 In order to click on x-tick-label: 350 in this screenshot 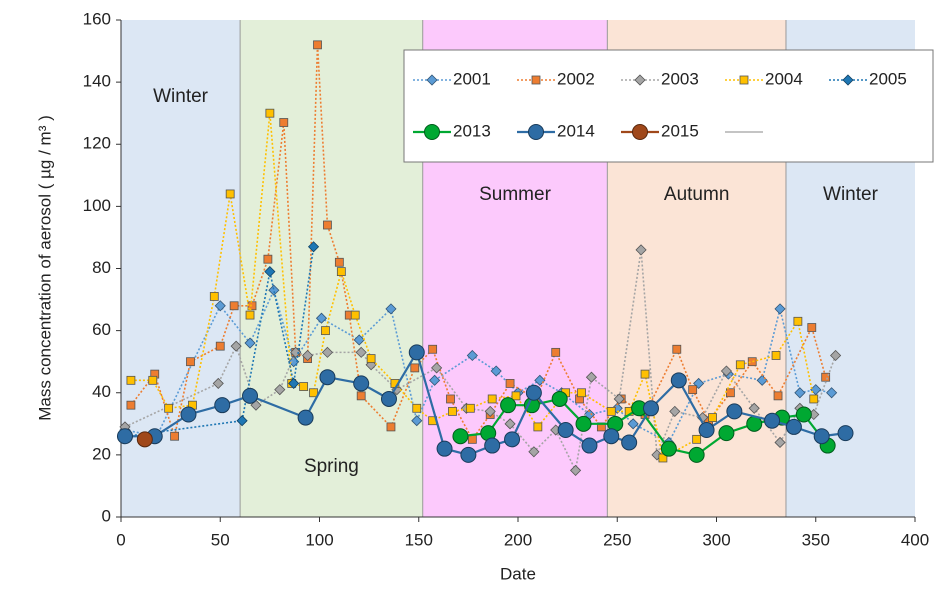, I will do `click(816, 539)`.